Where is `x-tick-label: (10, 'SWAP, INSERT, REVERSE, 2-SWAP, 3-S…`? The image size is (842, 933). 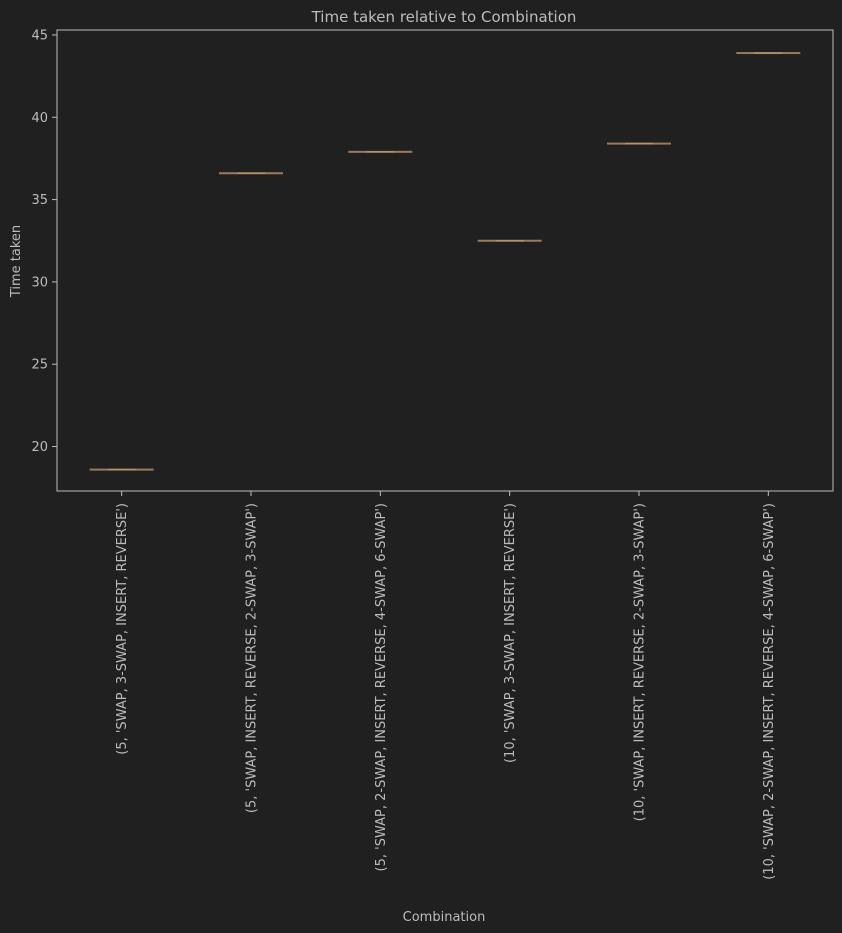
x-tick-label: (10, 'SWAP, INSERT, REVERSE, 2-SWAP, 3-S… is located at coordinates (640, 662).